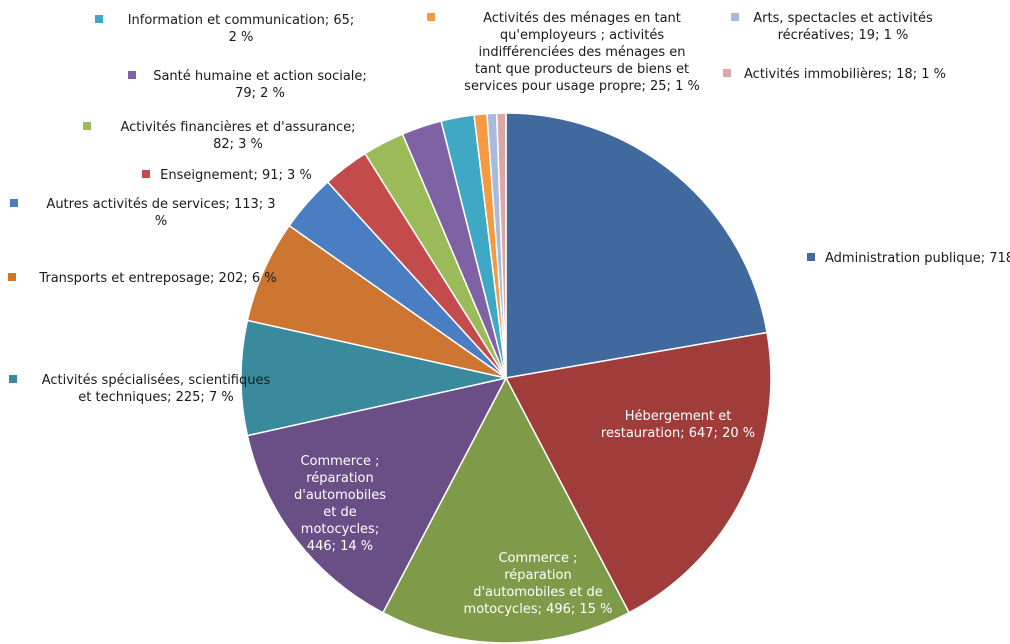 The width and height of the screenshot is (1010, 644). Describe the element at coordinates (236, 175) in the screenshot. I see `slice-data-label: Enseignement; 91; 3 %` at that location.